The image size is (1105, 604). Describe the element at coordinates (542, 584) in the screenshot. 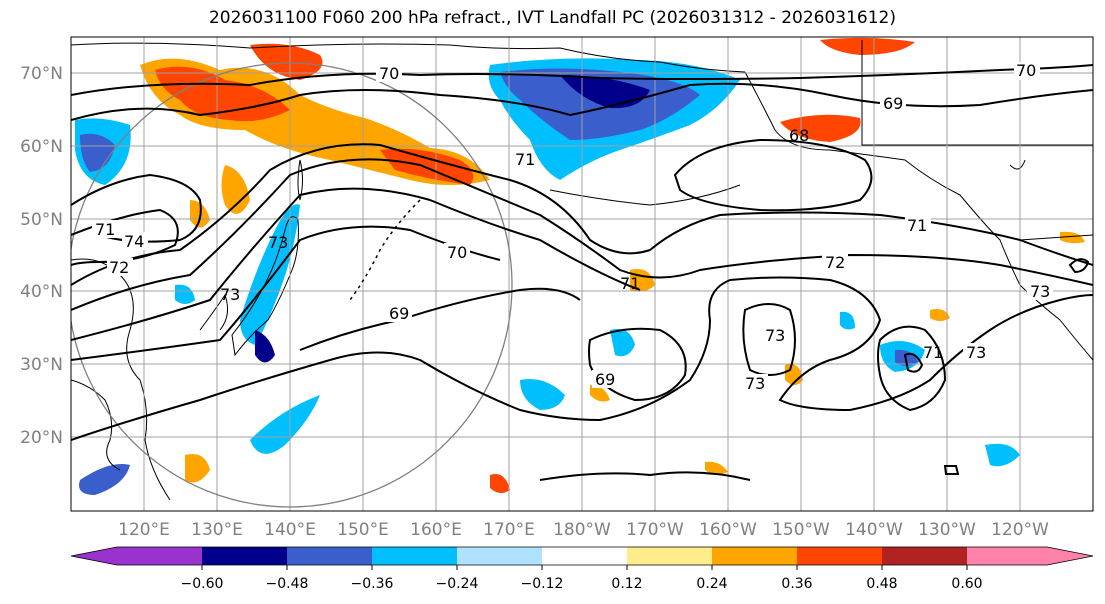

I see `colorbar-tick-label: −0.12` at that location.